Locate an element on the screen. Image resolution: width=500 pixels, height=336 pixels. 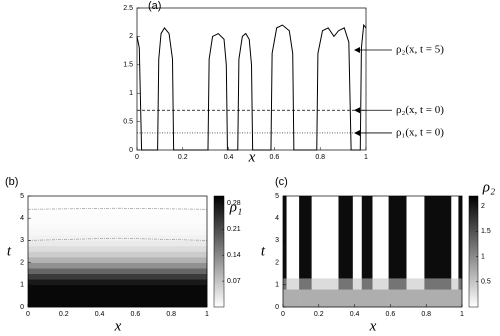
colorbar-tick-label: 0.14 is located at coordinates (234, 255).